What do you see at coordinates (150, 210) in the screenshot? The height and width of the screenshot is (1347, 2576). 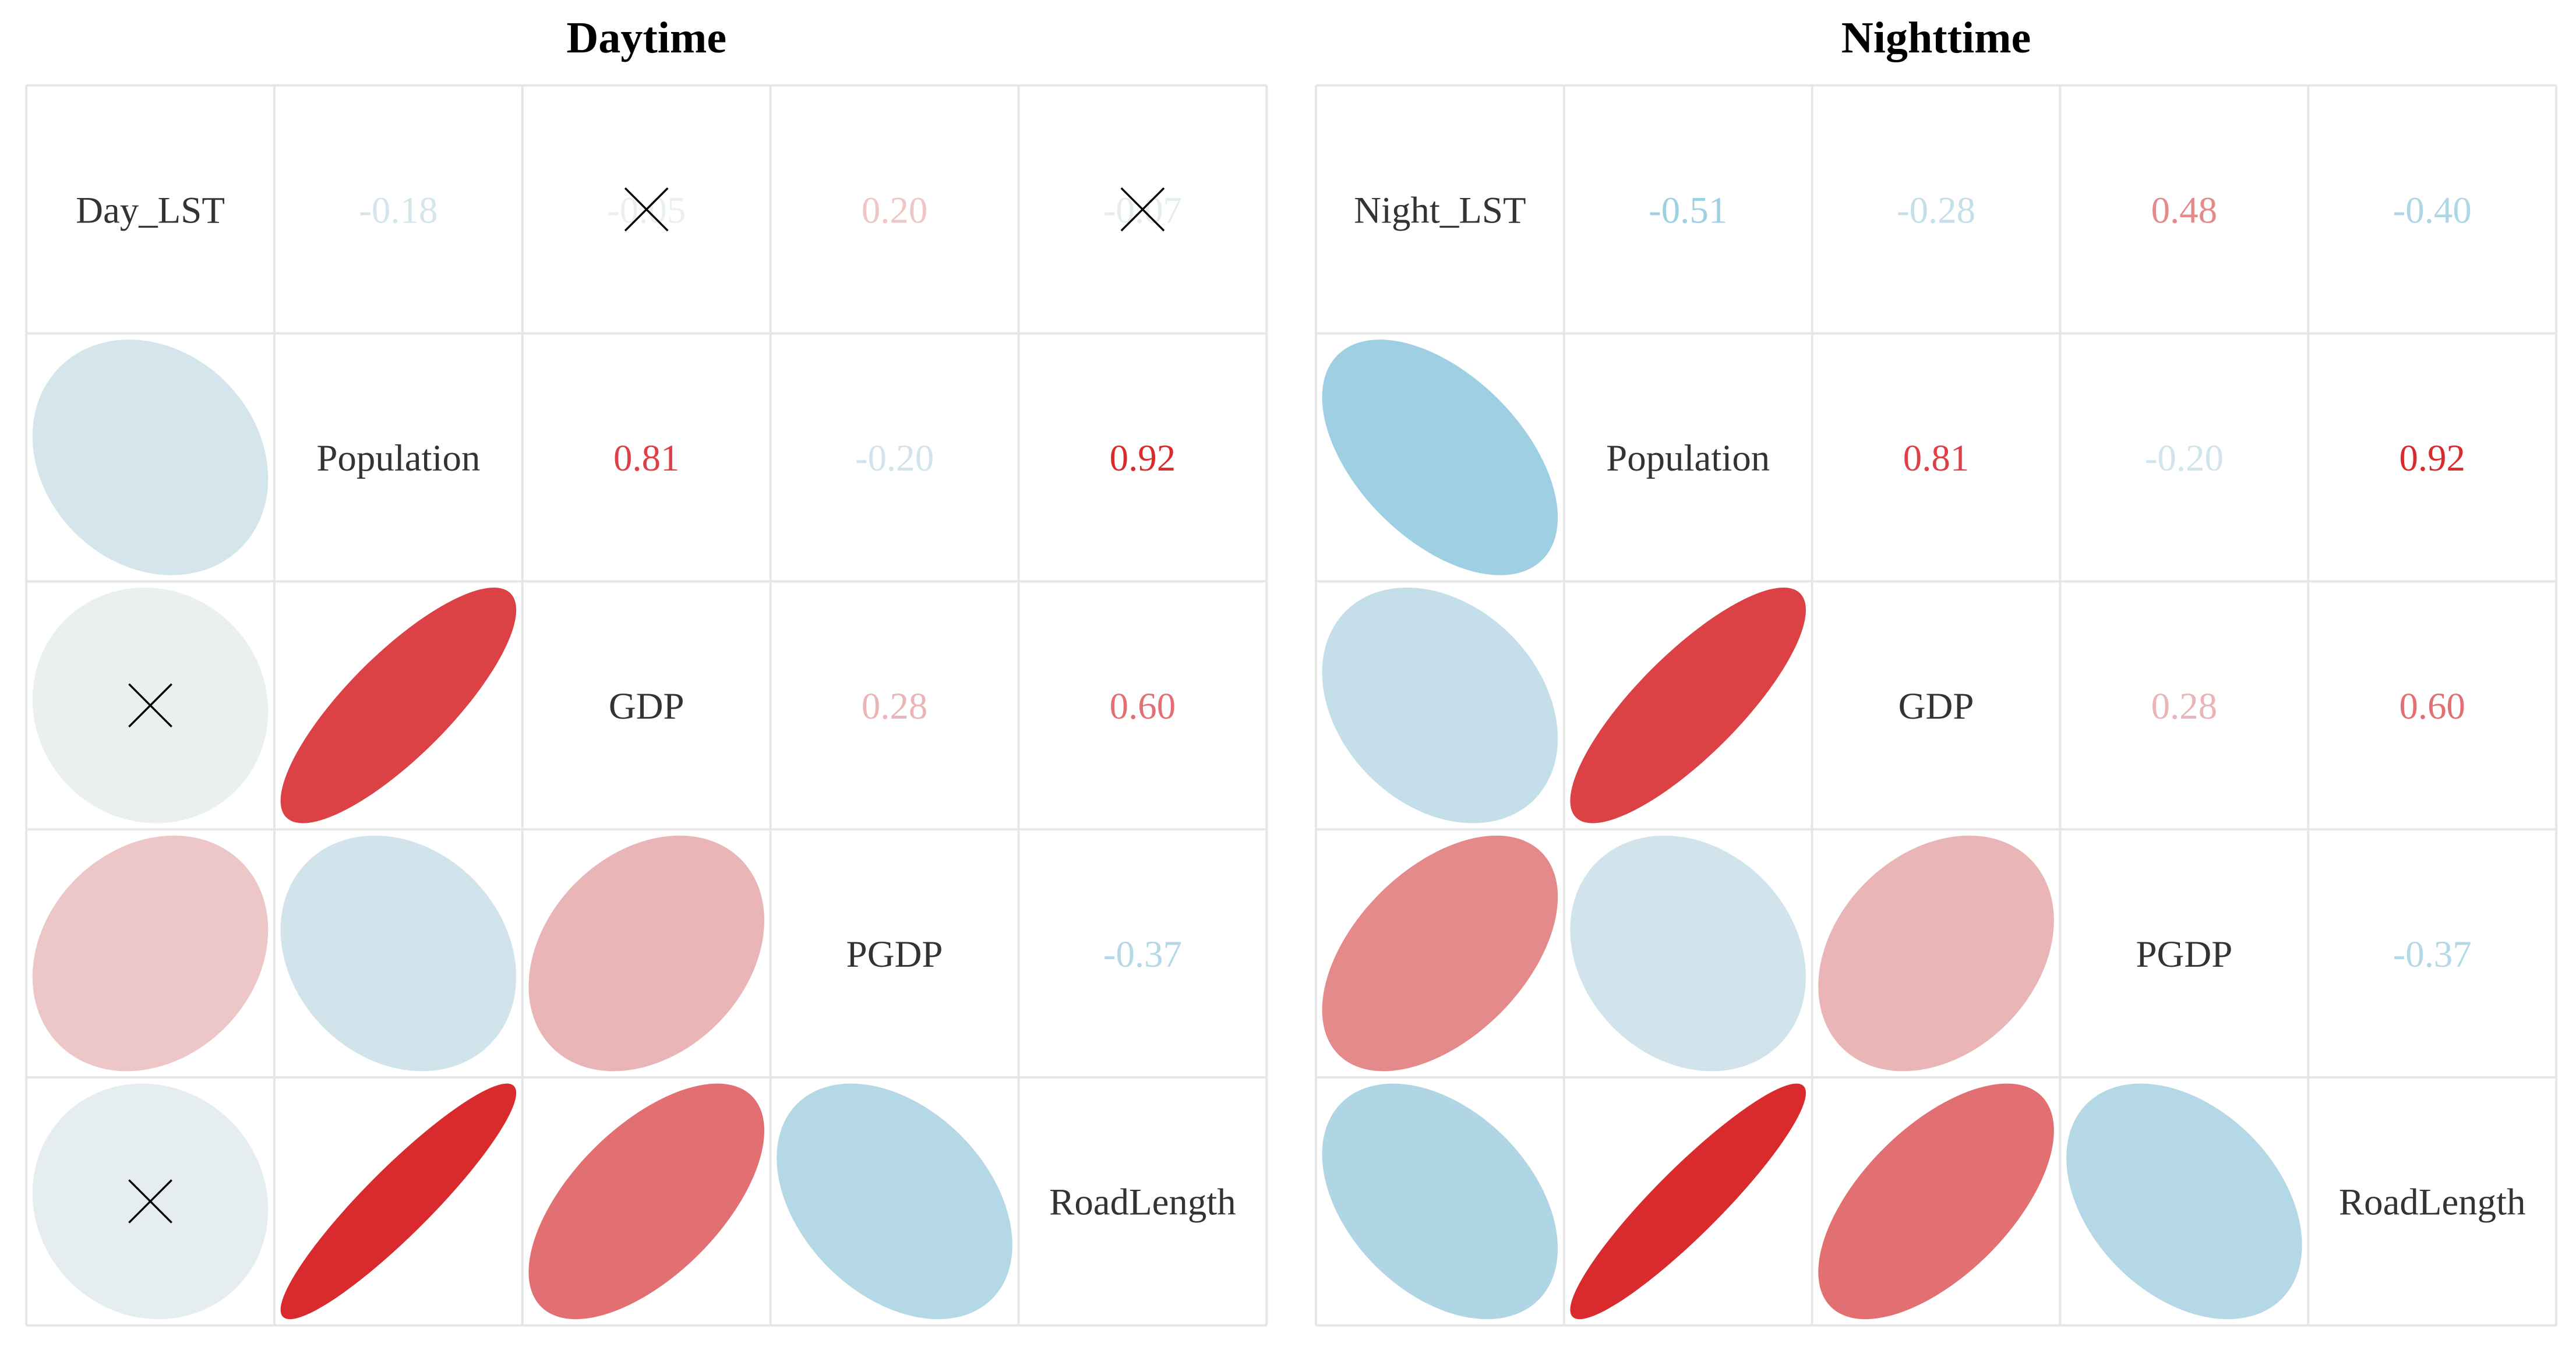 I see `variable-label: Day_LST` at bounding box center [150, 210].